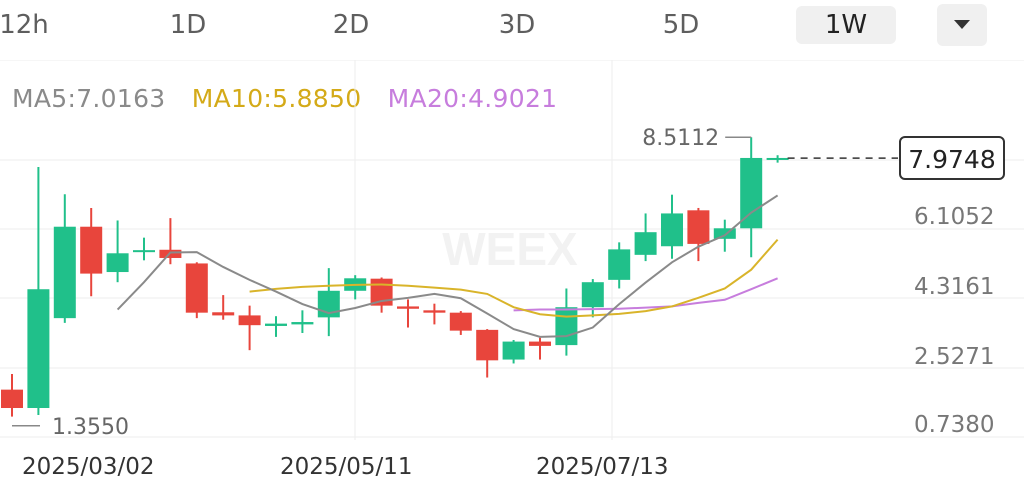  Describe the element at coordinates (351, 25) in the screenshot. I see `tab-2d: 2D` at that location.